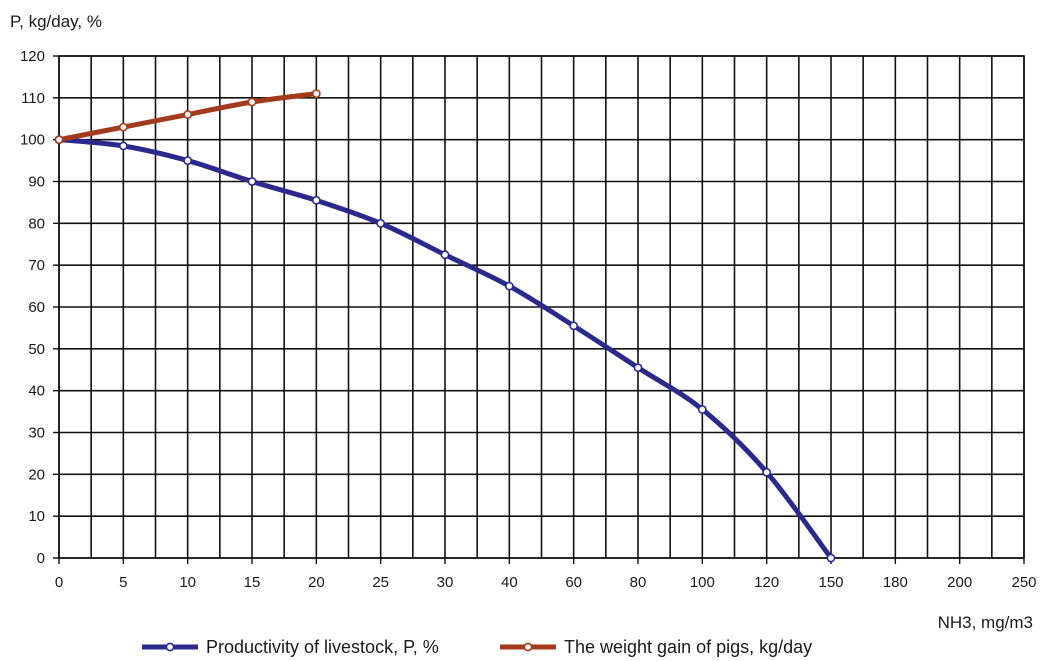 The width and height of the screenshot is (1056, 661). What do you see at coordinates (895, 582) in the screenshot?
I see `x-tick-label: 180` at bounding box center [895, 582].